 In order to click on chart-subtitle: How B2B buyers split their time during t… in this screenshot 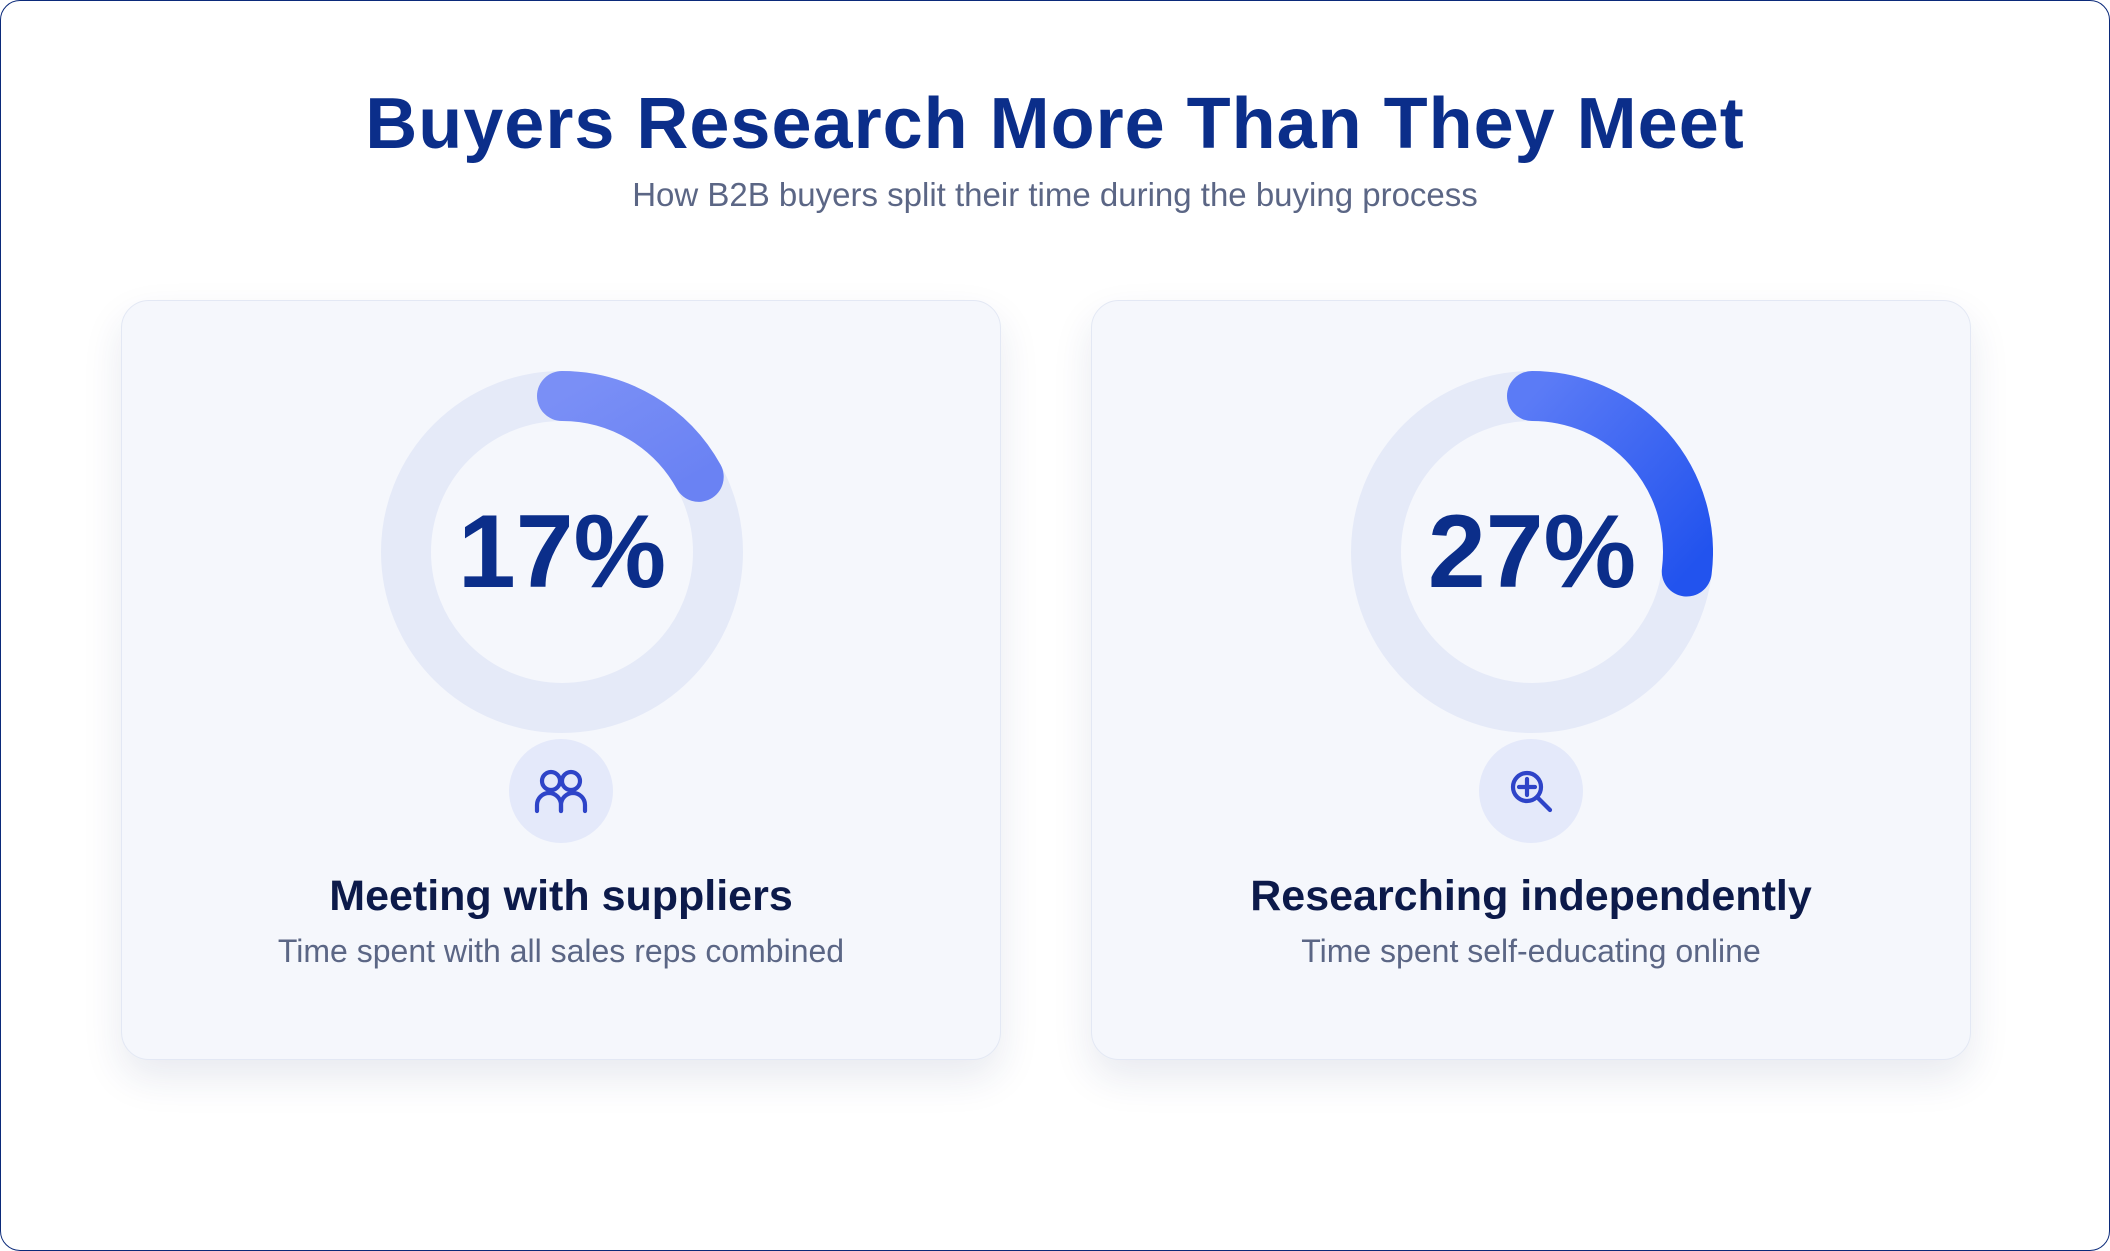, I will do `click(1055, 194)`.